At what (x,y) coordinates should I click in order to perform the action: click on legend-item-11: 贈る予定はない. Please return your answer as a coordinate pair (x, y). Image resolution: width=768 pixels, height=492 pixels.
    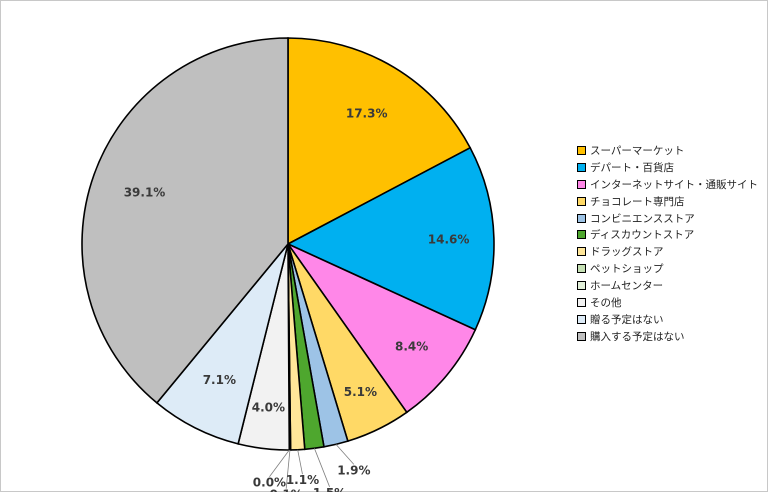
    Looking at the image, I should click on (672, 319).